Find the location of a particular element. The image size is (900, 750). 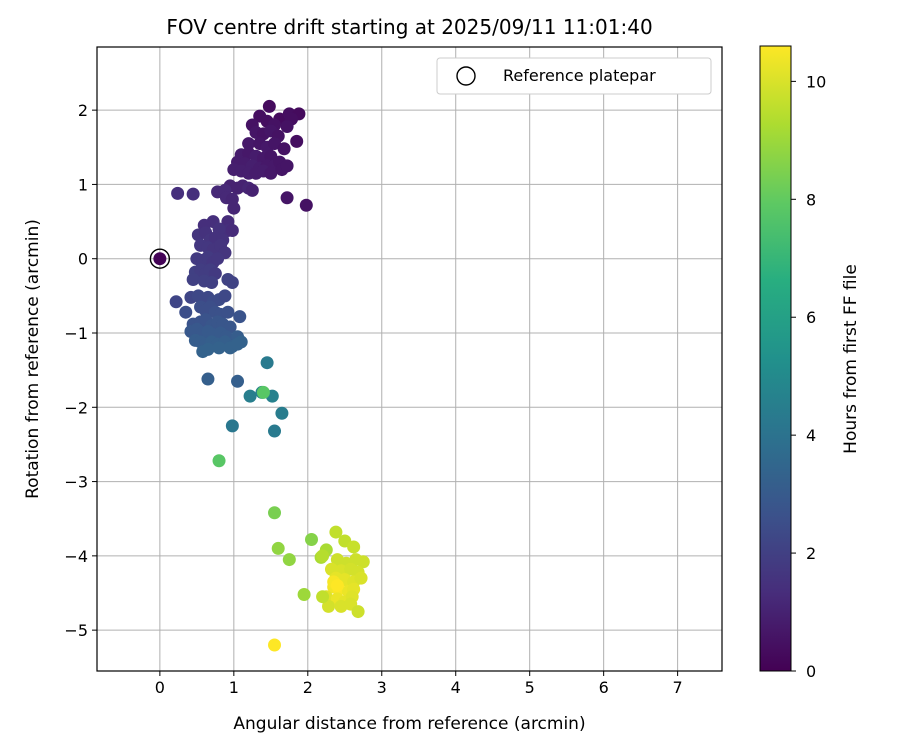

x-tick-label: 3 is located at coordinates (382, 687).